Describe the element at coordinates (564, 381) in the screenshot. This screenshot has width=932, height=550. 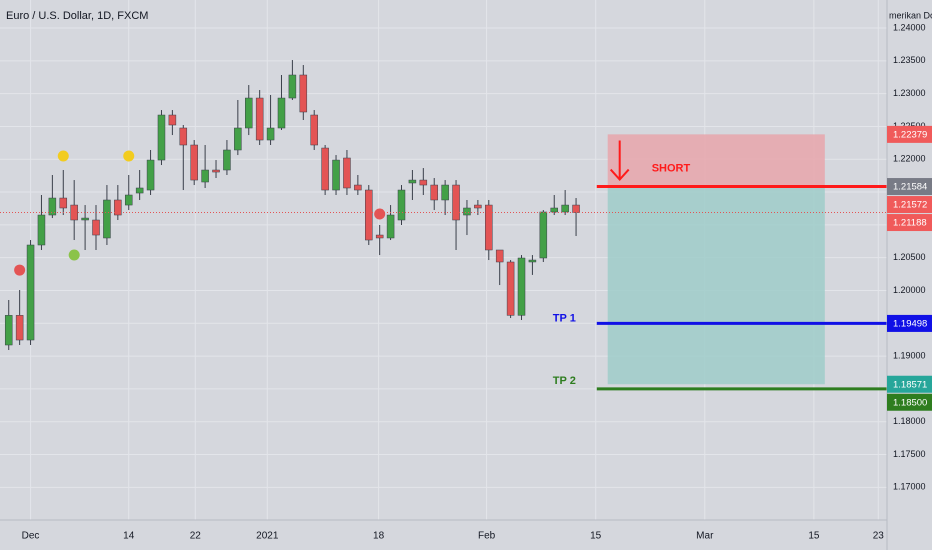
I see `level-label: TP 2` at that location.